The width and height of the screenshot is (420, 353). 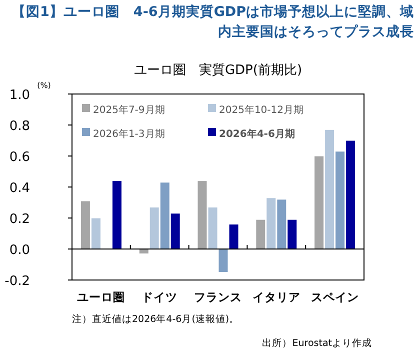 What do you see at coordinates (129, 134) in the screenshot?
I see `legend-label: 2026年1-3月期` at bounding box center [129, 134].